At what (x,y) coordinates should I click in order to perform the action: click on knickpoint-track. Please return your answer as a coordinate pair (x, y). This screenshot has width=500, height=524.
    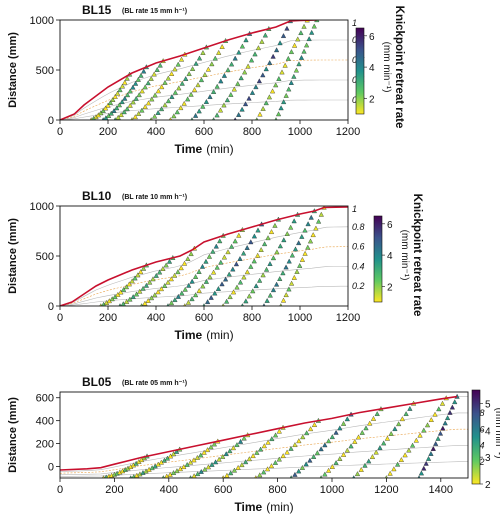
    Looking at the image, I should click on (289, 257).